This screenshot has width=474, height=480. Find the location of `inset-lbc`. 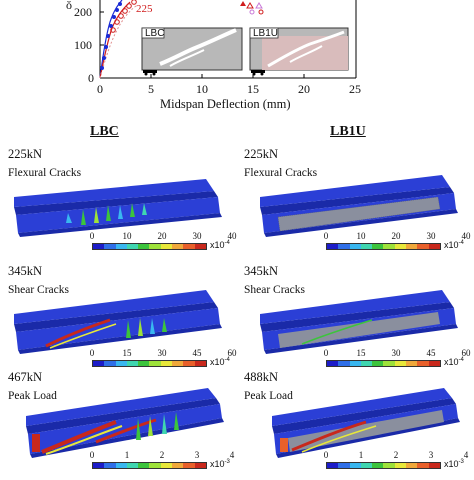

inset-lbc is located at coordinates (192, 51).